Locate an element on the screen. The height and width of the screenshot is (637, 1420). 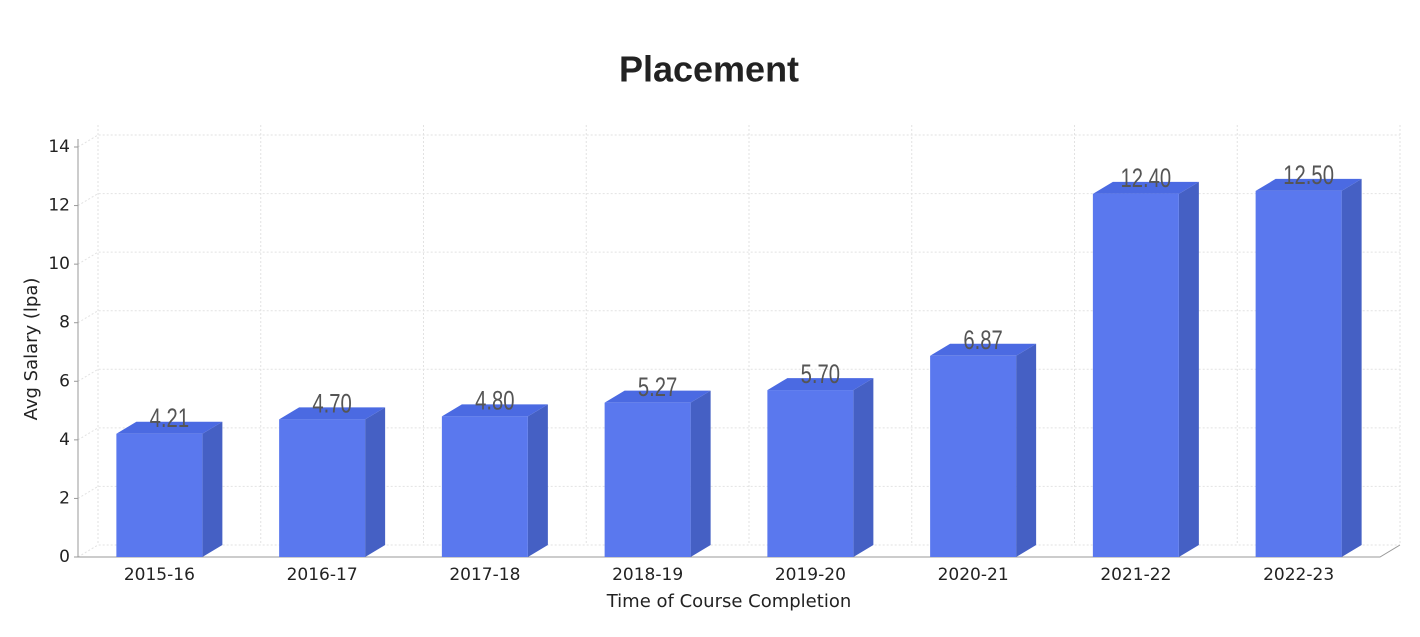
value-label: 12.50 is located at coordinates (1308, 175).